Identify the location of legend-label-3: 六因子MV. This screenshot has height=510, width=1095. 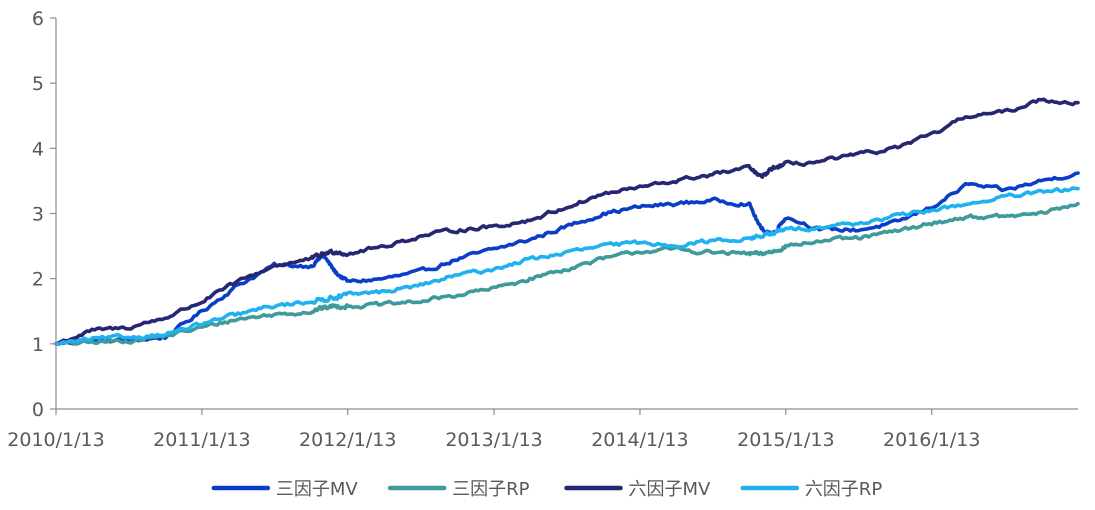
(670, 489).